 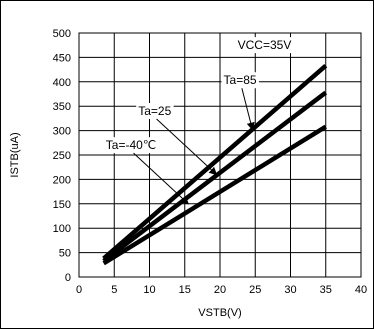 What do you see at coordinates (290, 290) in the screenshot?
I see `x-tick-label: 30` at bounding box center [290, 290].